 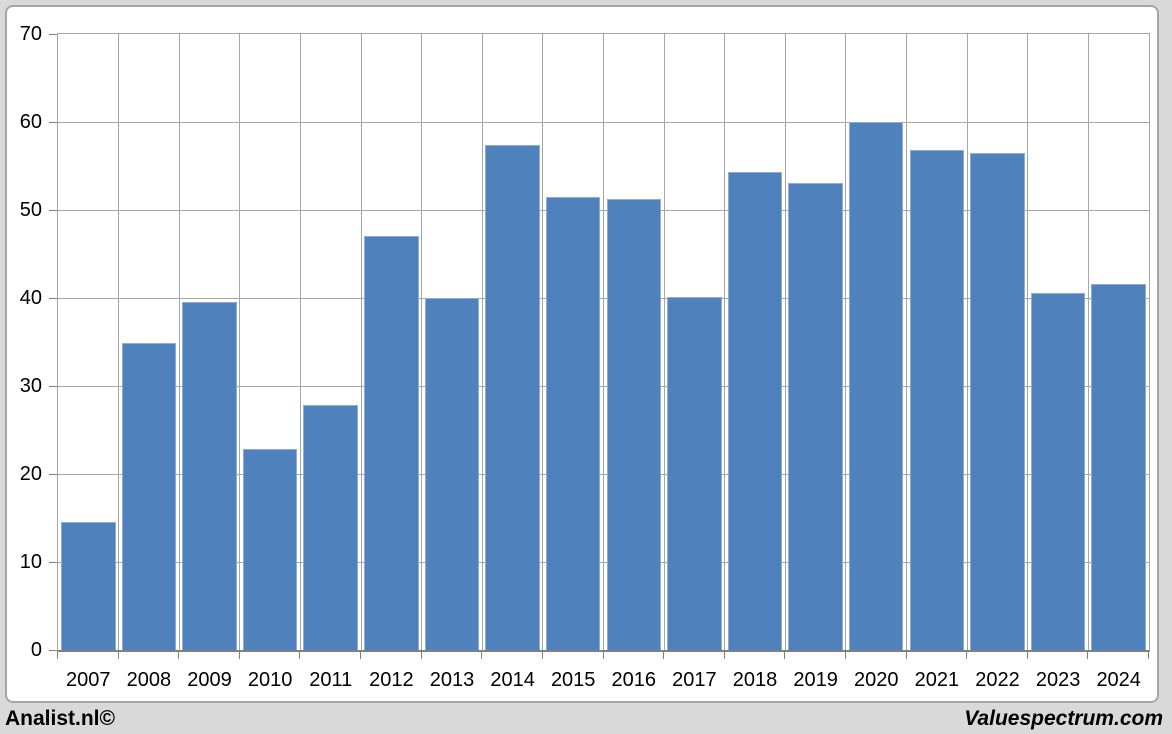 I want to click on bar-2015, so click(x=573, y=423).